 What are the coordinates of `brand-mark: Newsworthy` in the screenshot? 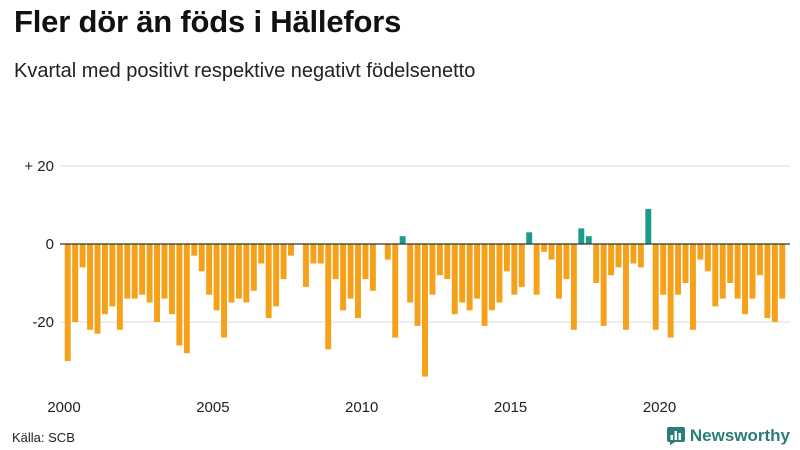 It's located at (728, 436).